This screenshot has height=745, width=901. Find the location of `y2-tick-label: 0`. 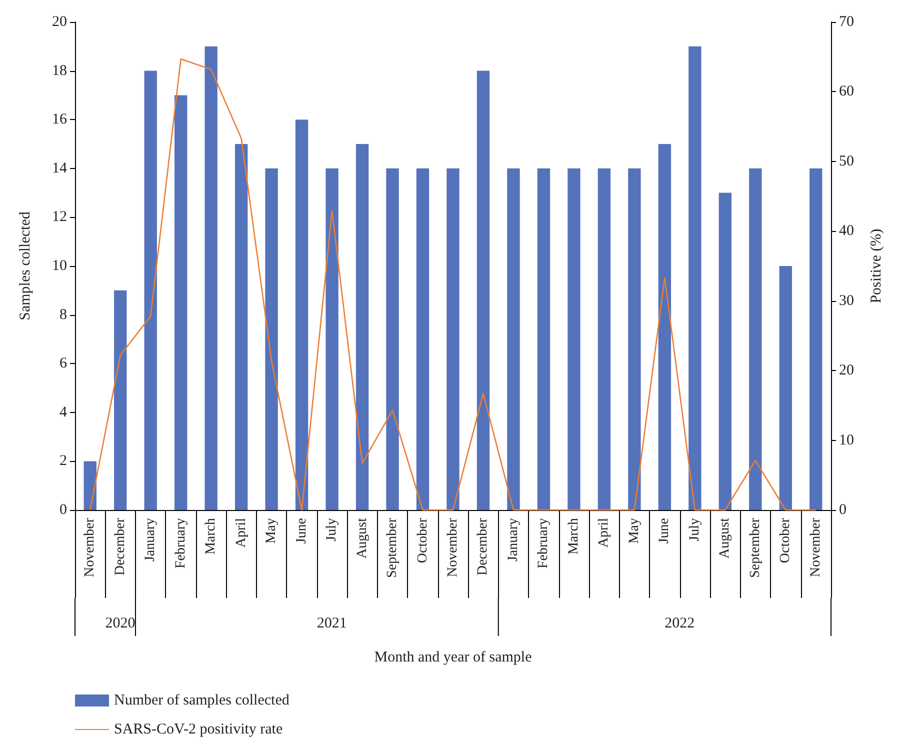

y2-tick-label: 0 is located at coordinates (842, 510).